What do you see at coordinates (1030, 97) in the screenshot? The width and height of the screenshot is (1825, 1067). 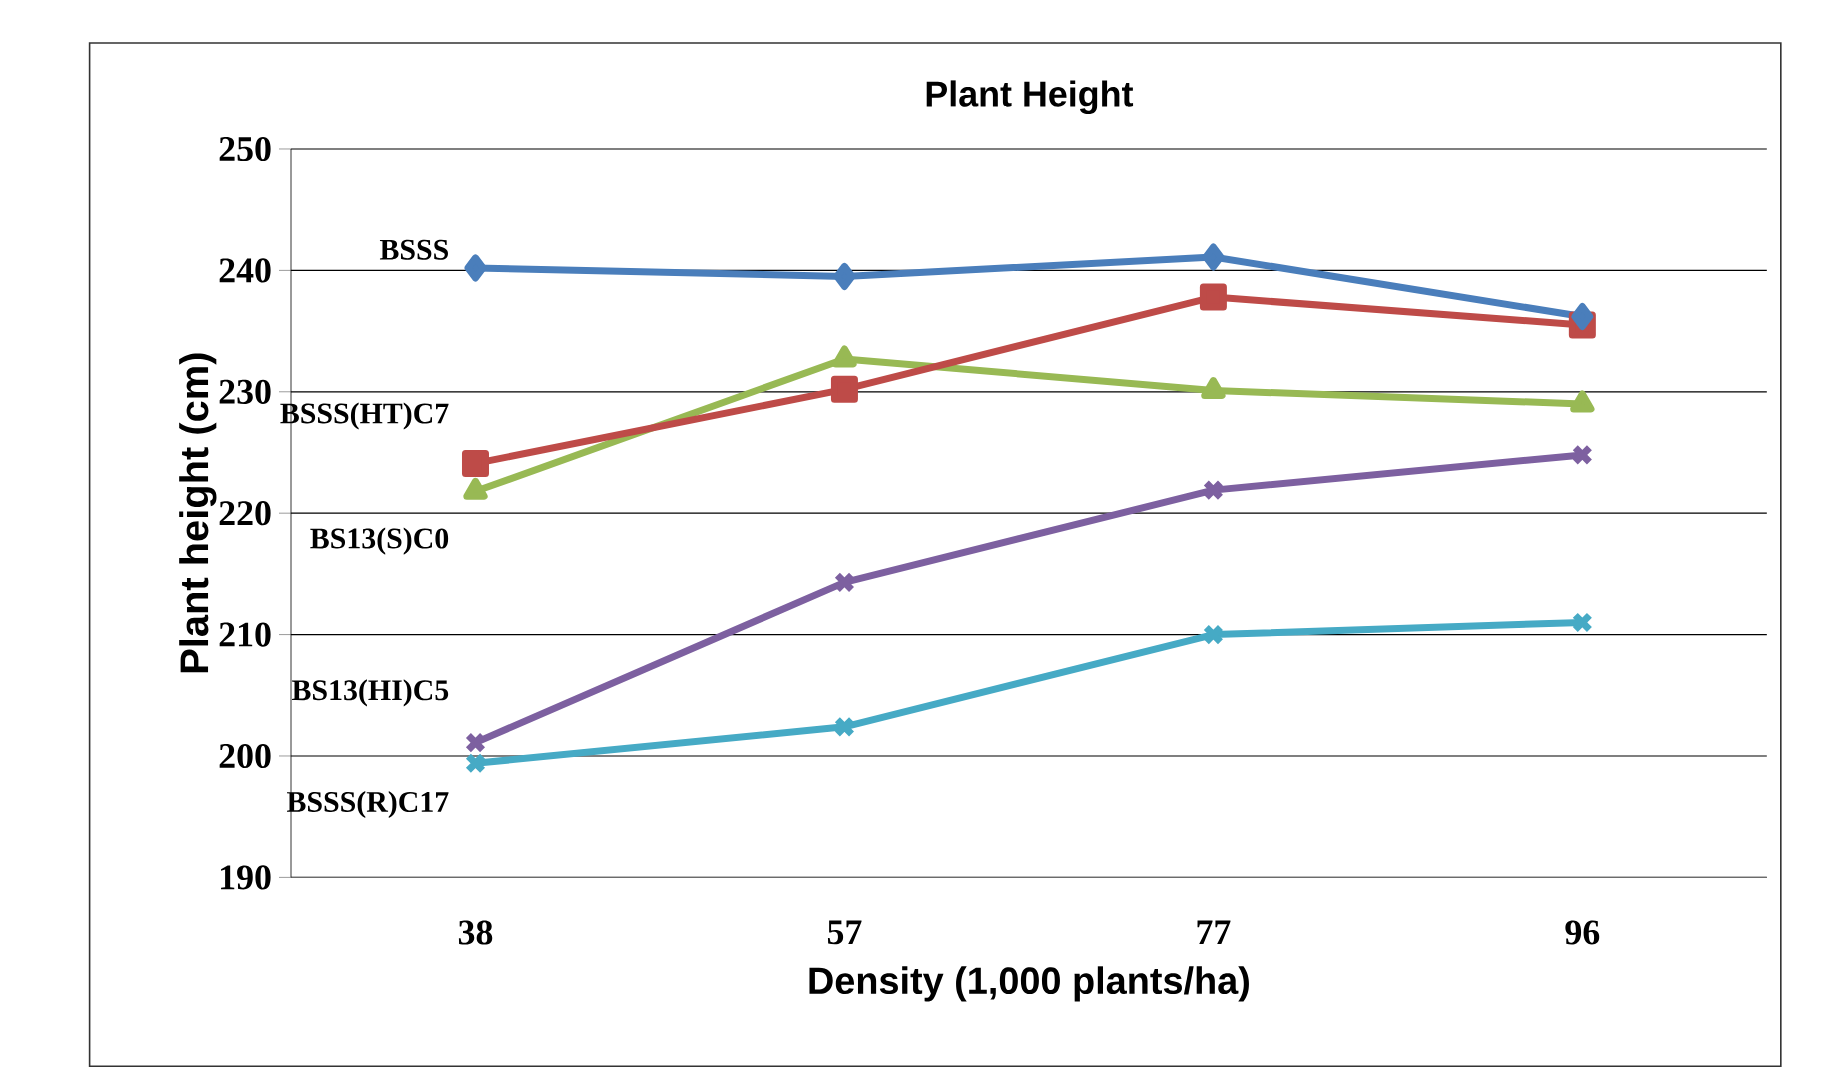 I see `chart-title: Plant Height` at bounding box center [1030, 97].